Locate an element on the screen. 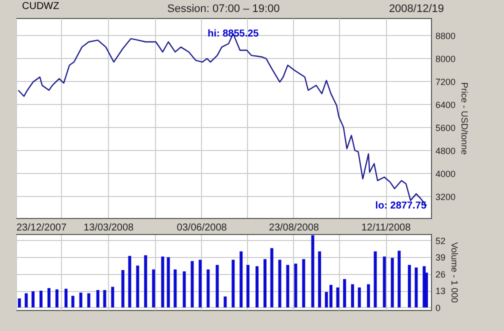 The image size is (504, 331). x-tick-label: 12/11/2008 is located at coordinates (386, 228).